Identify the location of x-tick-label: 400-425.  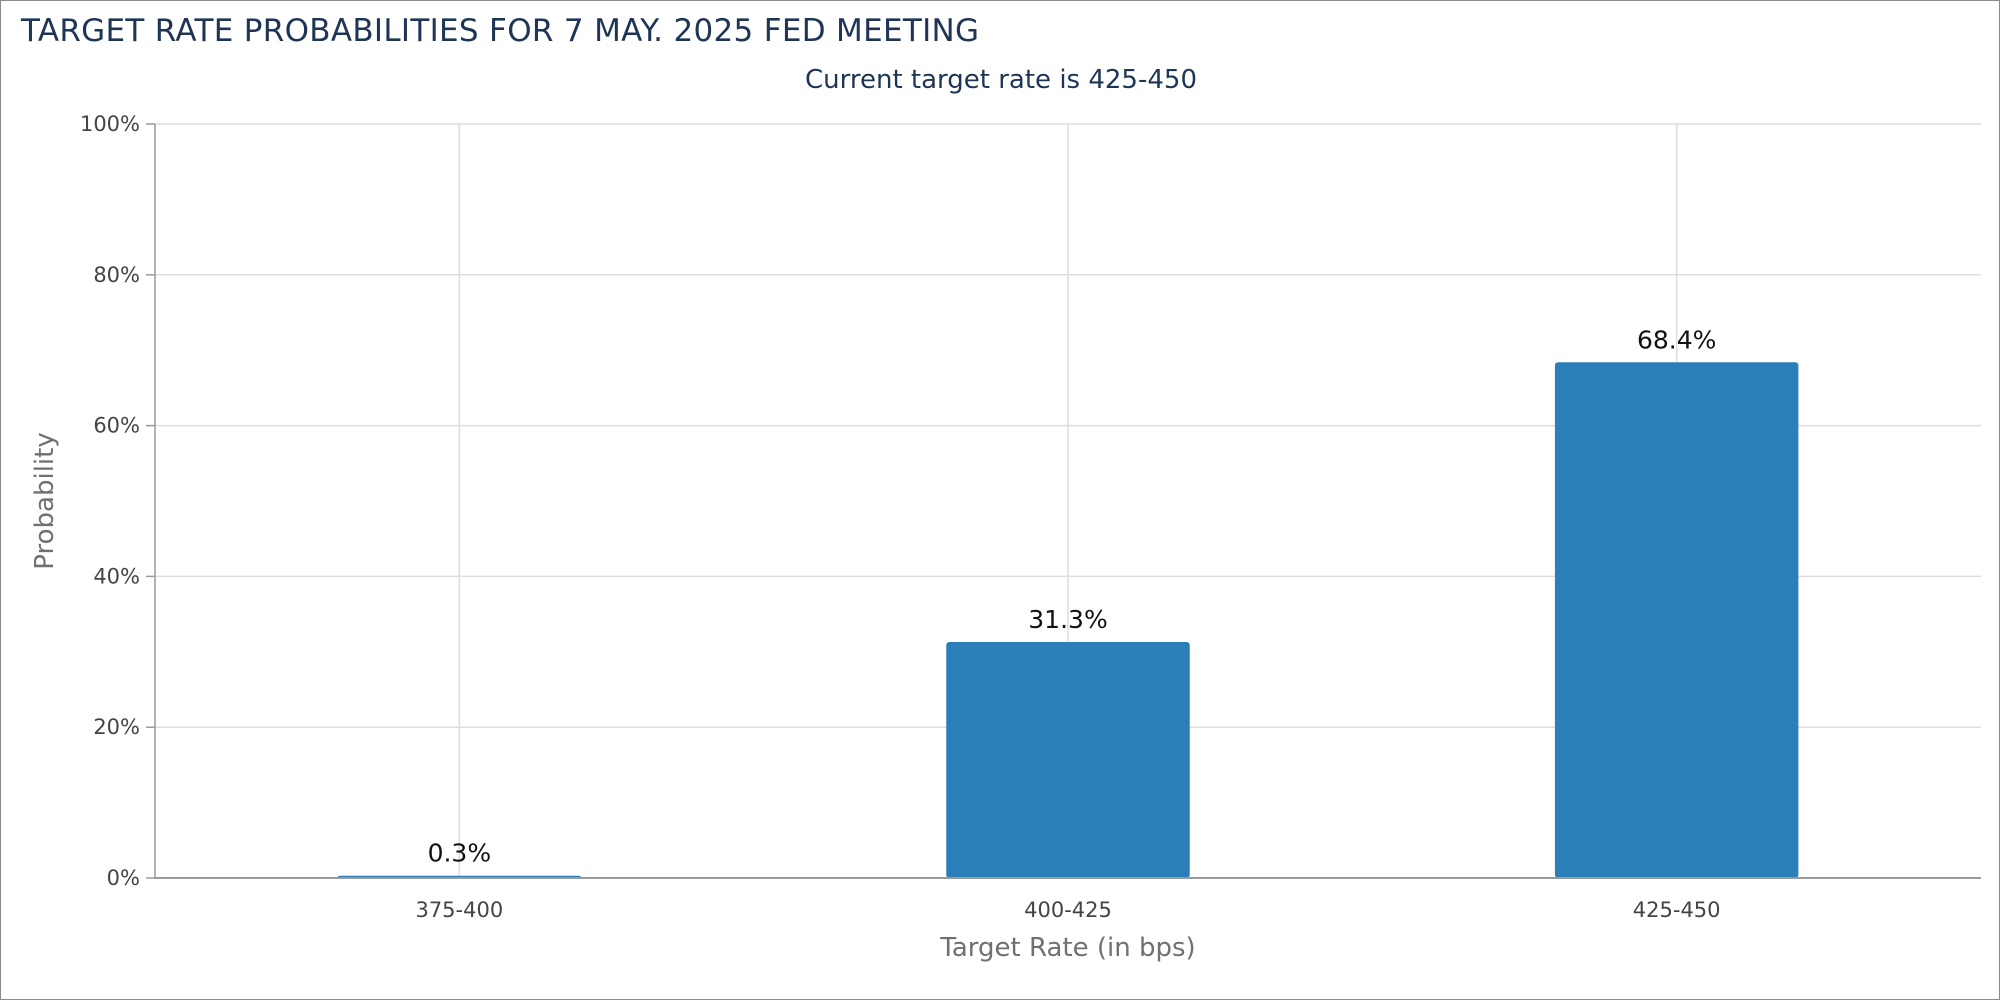
(1068, 910).